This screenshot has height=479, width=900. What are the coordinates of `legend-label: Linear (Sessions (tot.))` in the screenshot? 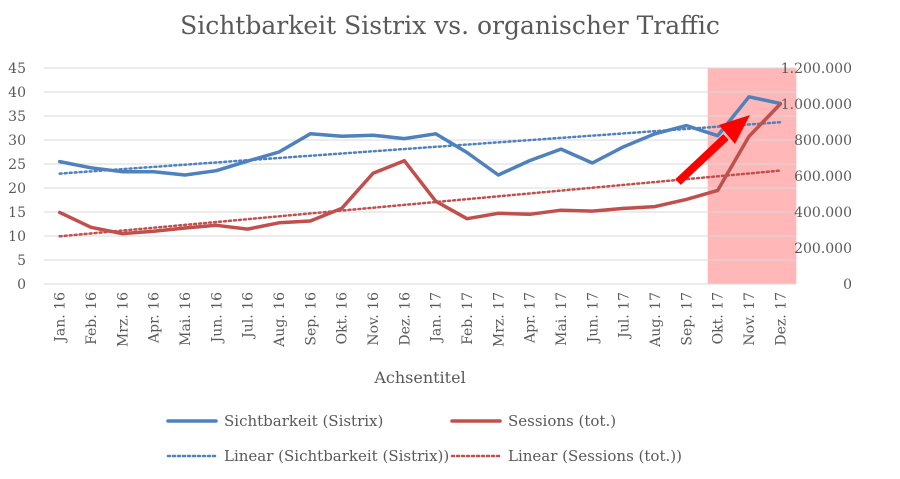 It's located at (595, 456).